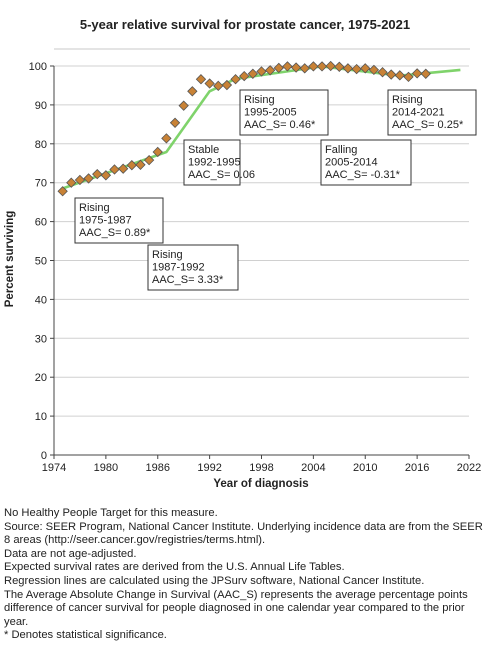 Image resolution: width=491 pixels, height=646 pixels. Describe the element at coordinates (418, 113) in the screenshot. I see `annotation-years: 2014-2021` at that location.